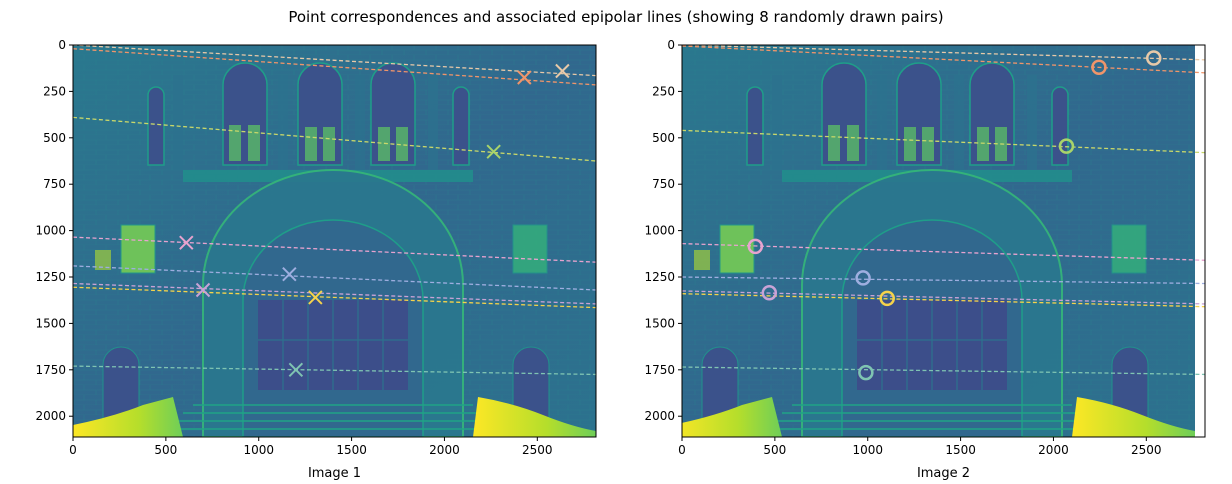  What do you see at coordinates (334, 473) in the screenshot?
I see `x-axis-label: Image 1` at bounding box center [334, 473].